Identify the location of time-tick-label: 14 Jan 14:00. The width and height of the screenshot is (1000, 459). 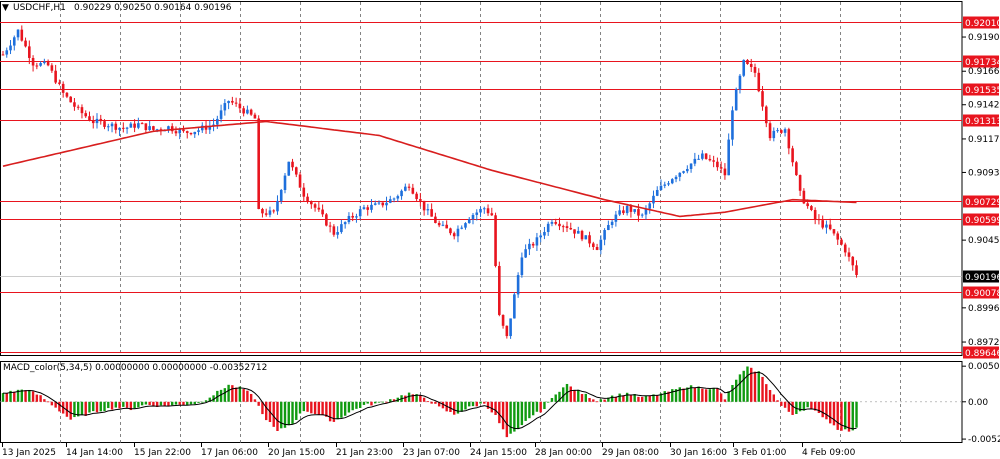
(94, 453).